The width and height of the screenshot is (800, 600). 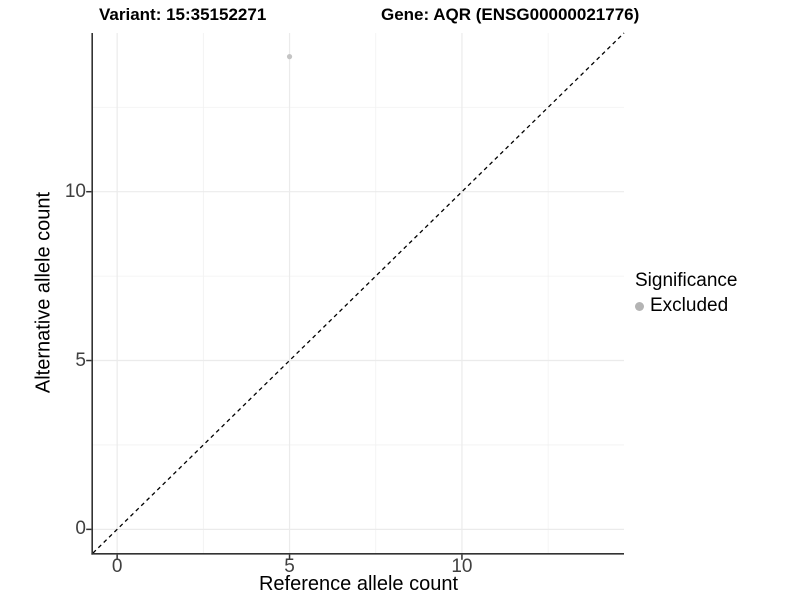 I want to click on variant-title: Variant: 15:35152271, so click(x=183, y=14).